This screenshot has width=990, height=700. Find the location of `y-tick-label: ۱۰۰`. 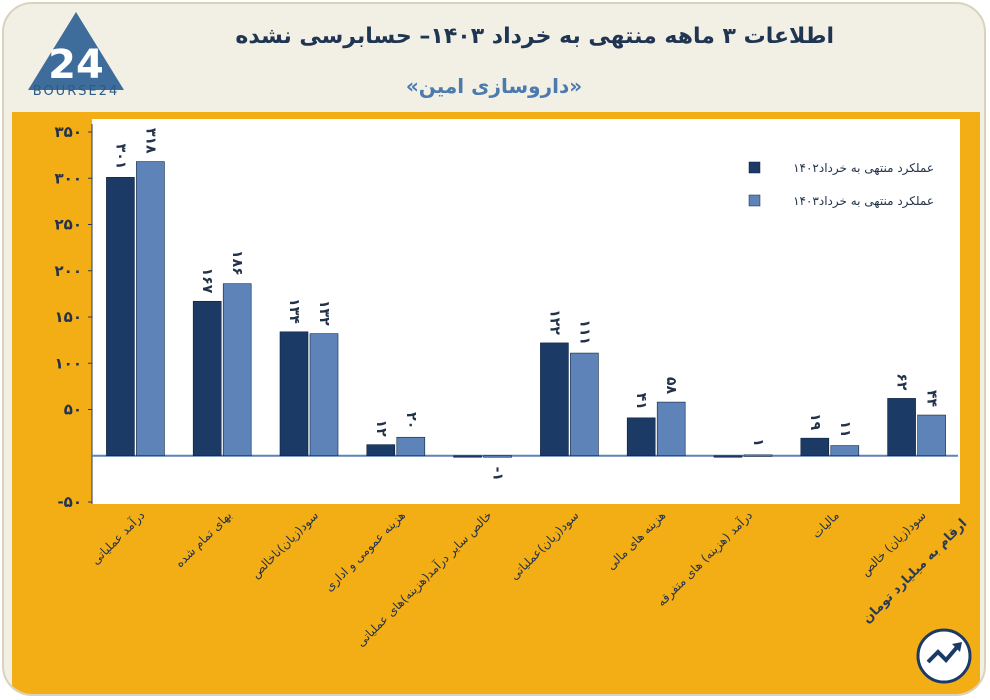

y-tick-label: ۱۰۰ is located at coordinates (68, 363).